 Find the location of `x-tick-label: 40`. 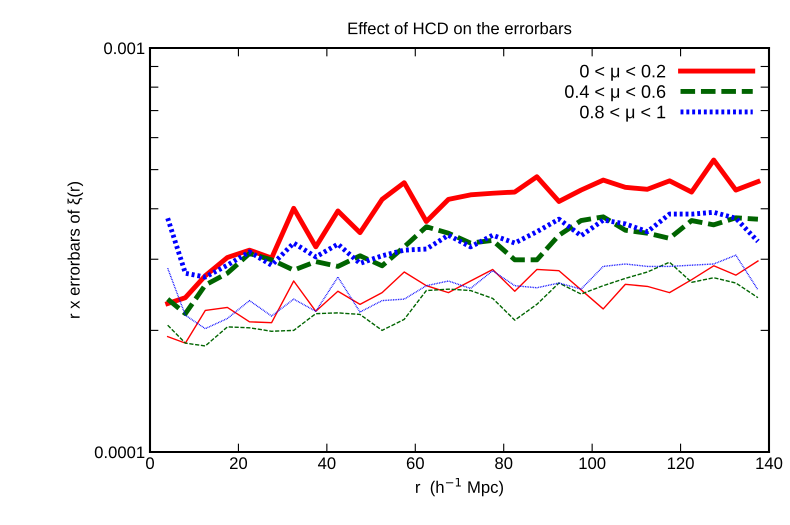

x-tick-label: 40 is located at coordinates (327, 463).